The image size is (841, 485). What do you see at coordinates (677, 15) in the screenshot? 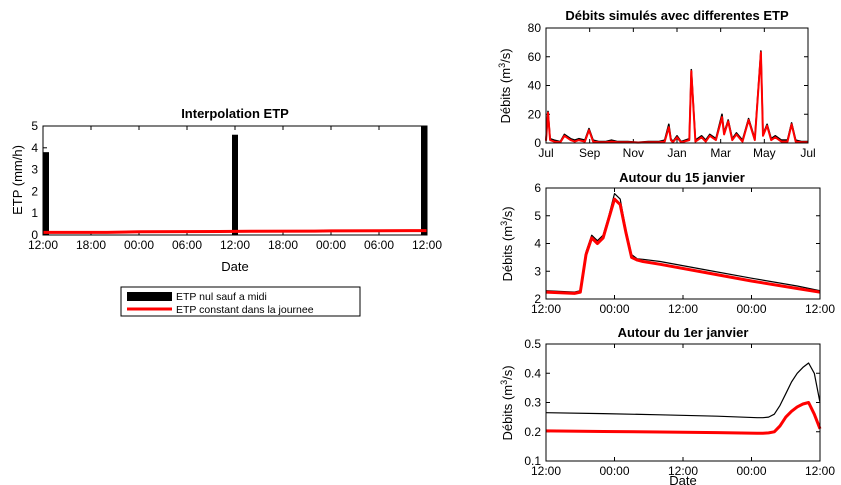
I see `chart-debits-title: Débits simulés avec differentes ETP` at bounding box center [677, 15].